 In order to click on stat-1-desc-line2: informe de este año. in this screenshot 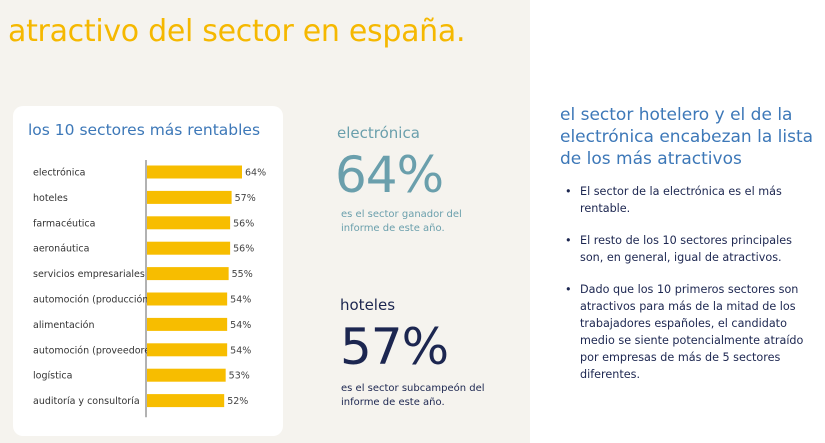, I will do `click(393, 228)`.